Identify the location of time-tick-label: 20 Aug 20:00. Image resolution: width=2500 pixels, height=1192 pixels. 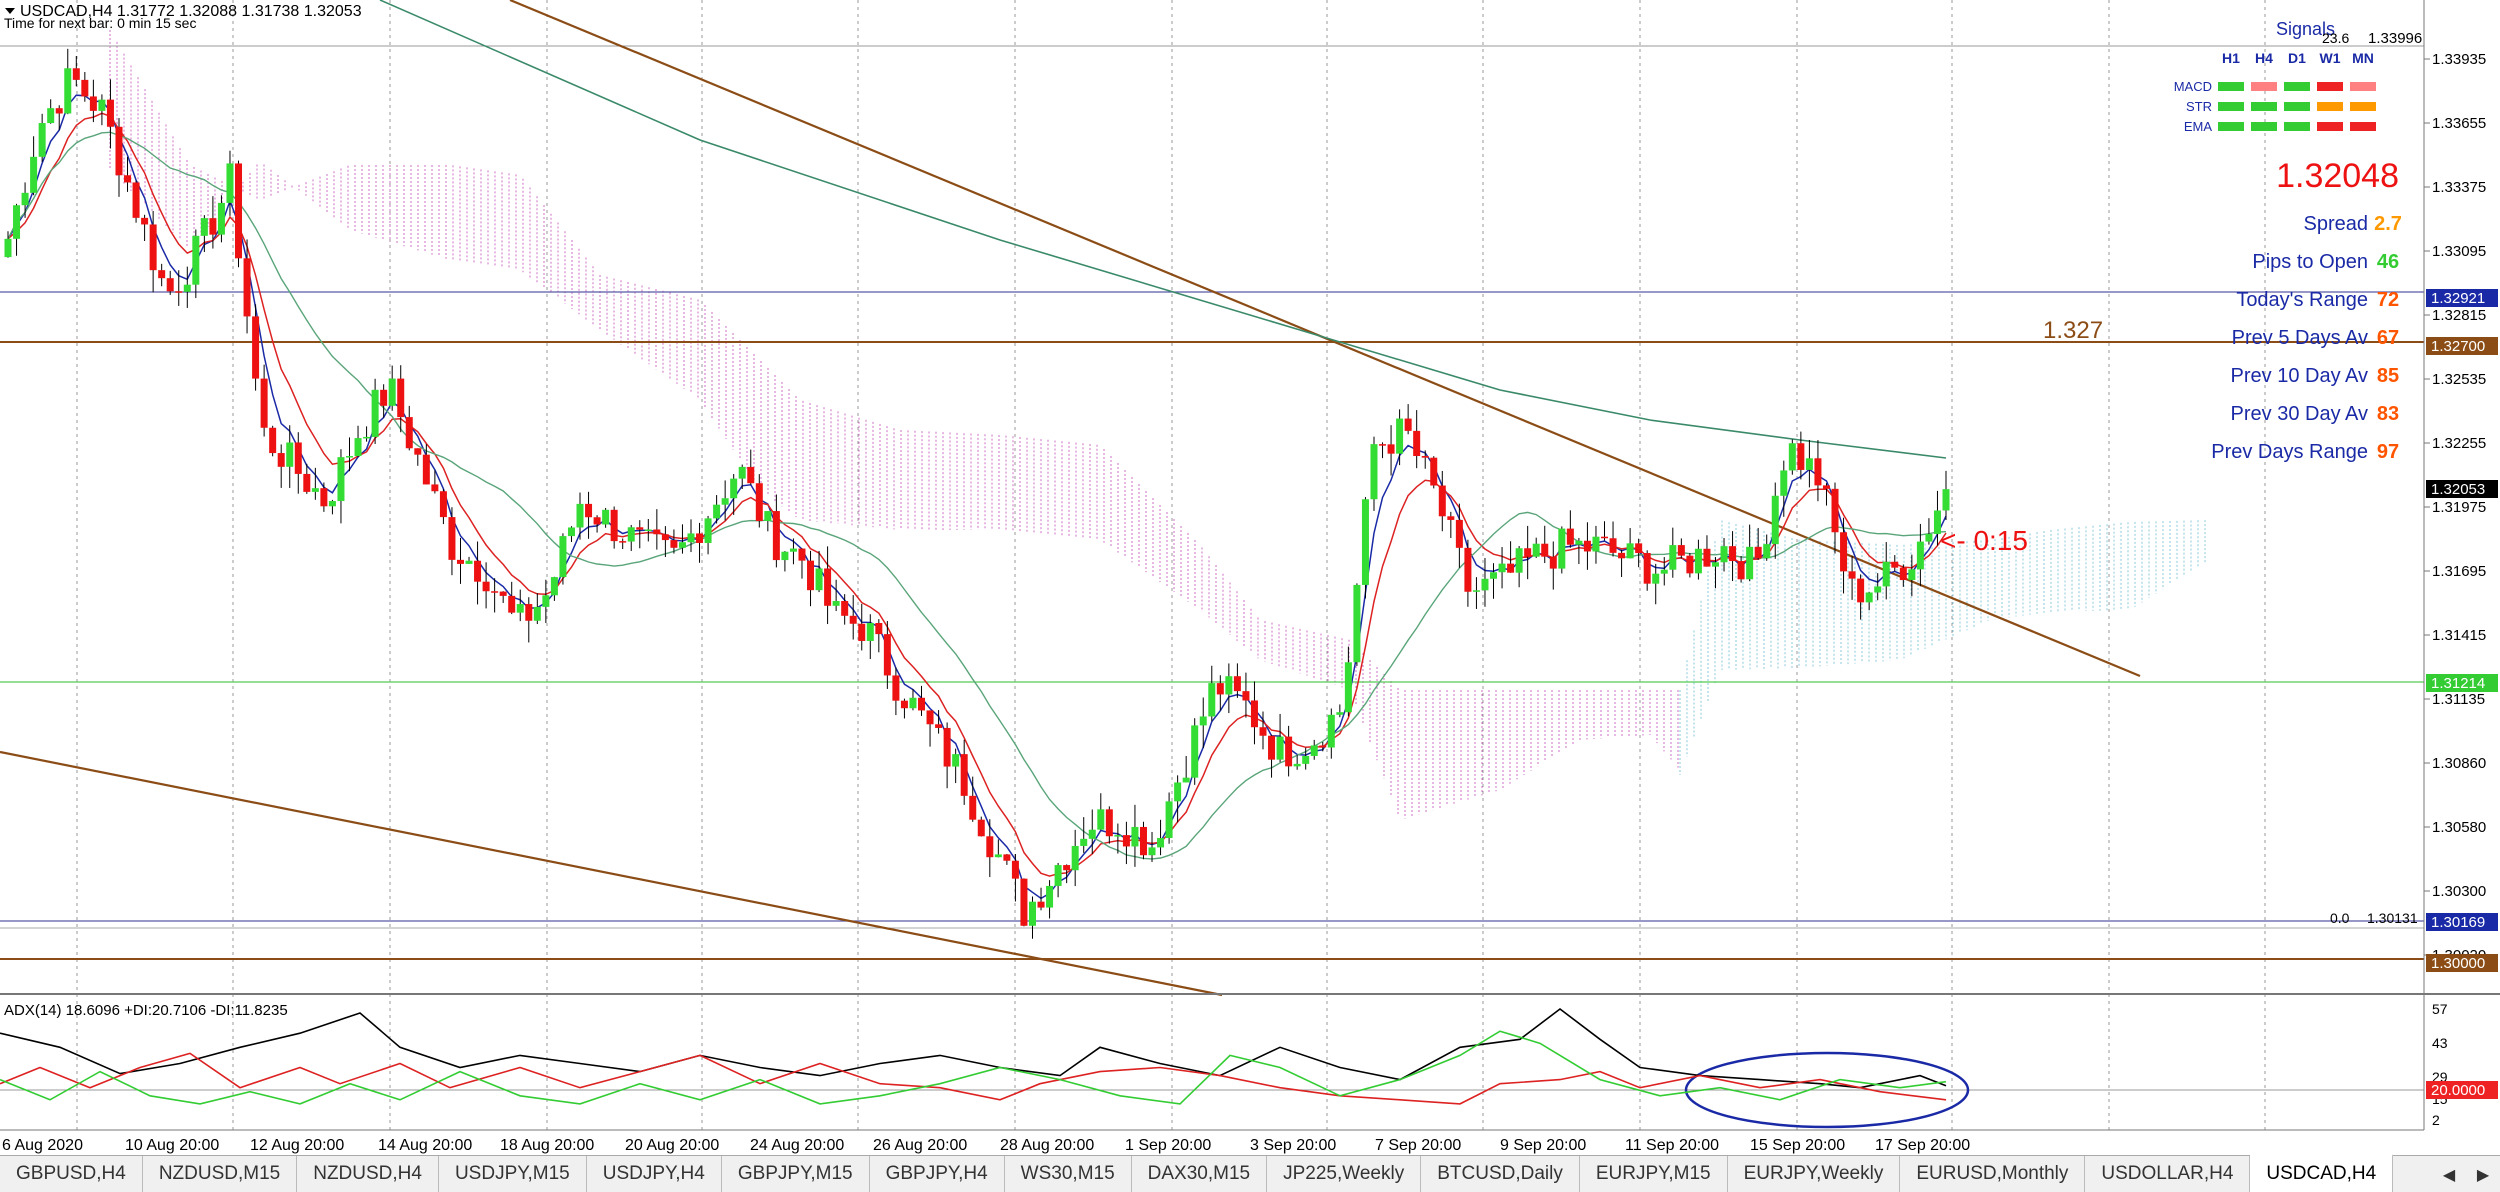
(672, 1145).